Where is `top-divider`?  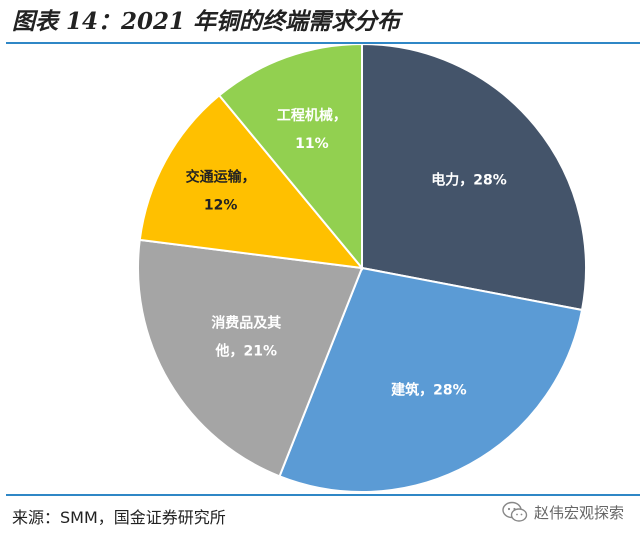
top-divider is located at coordinates (323, 43).